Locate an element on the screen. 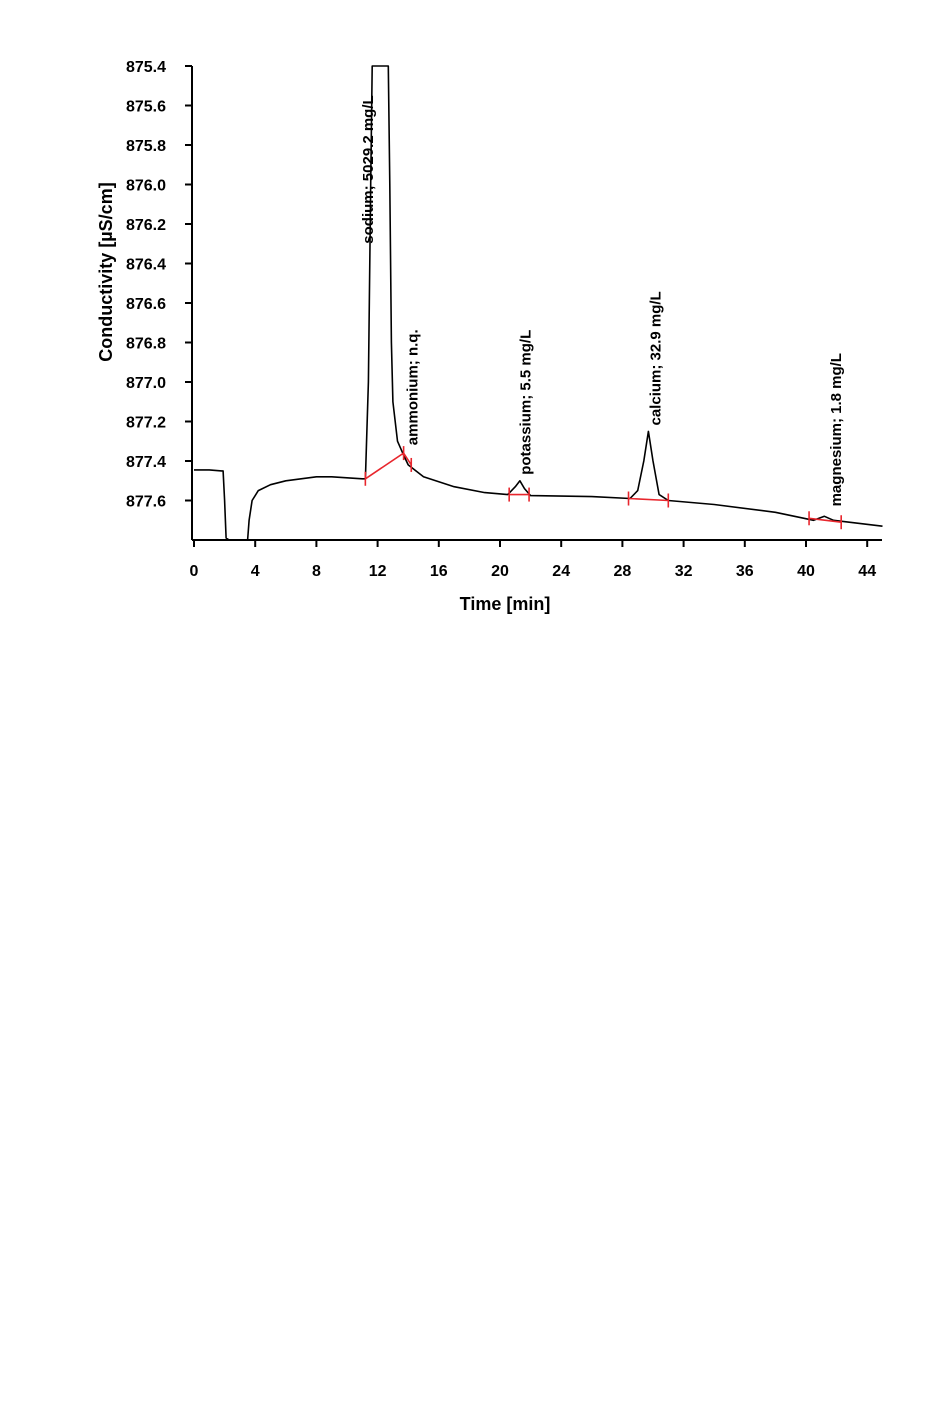  y-tick-label: 877.6 is located at coordinates (146, 502).